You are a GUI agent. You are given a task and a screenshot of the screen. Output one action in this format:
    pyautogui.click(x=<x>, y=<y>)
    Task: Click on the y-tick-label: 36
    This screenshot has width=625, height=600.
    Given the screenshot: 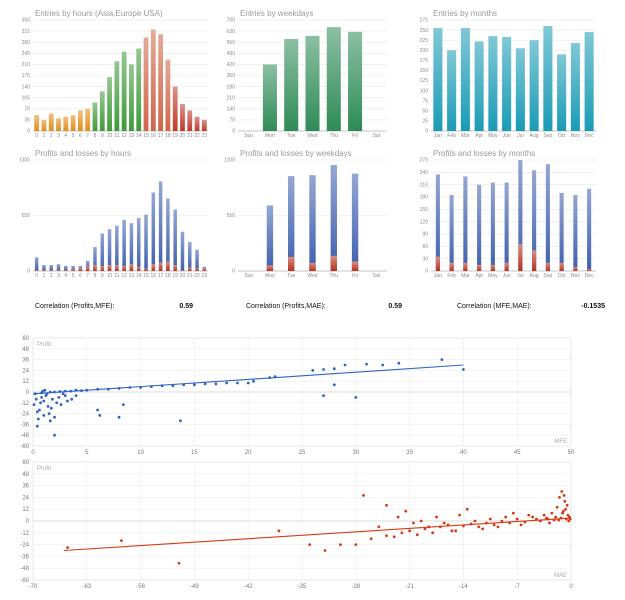 What is the action you would take?
    pyautogui.click(x=25, y=361)
    